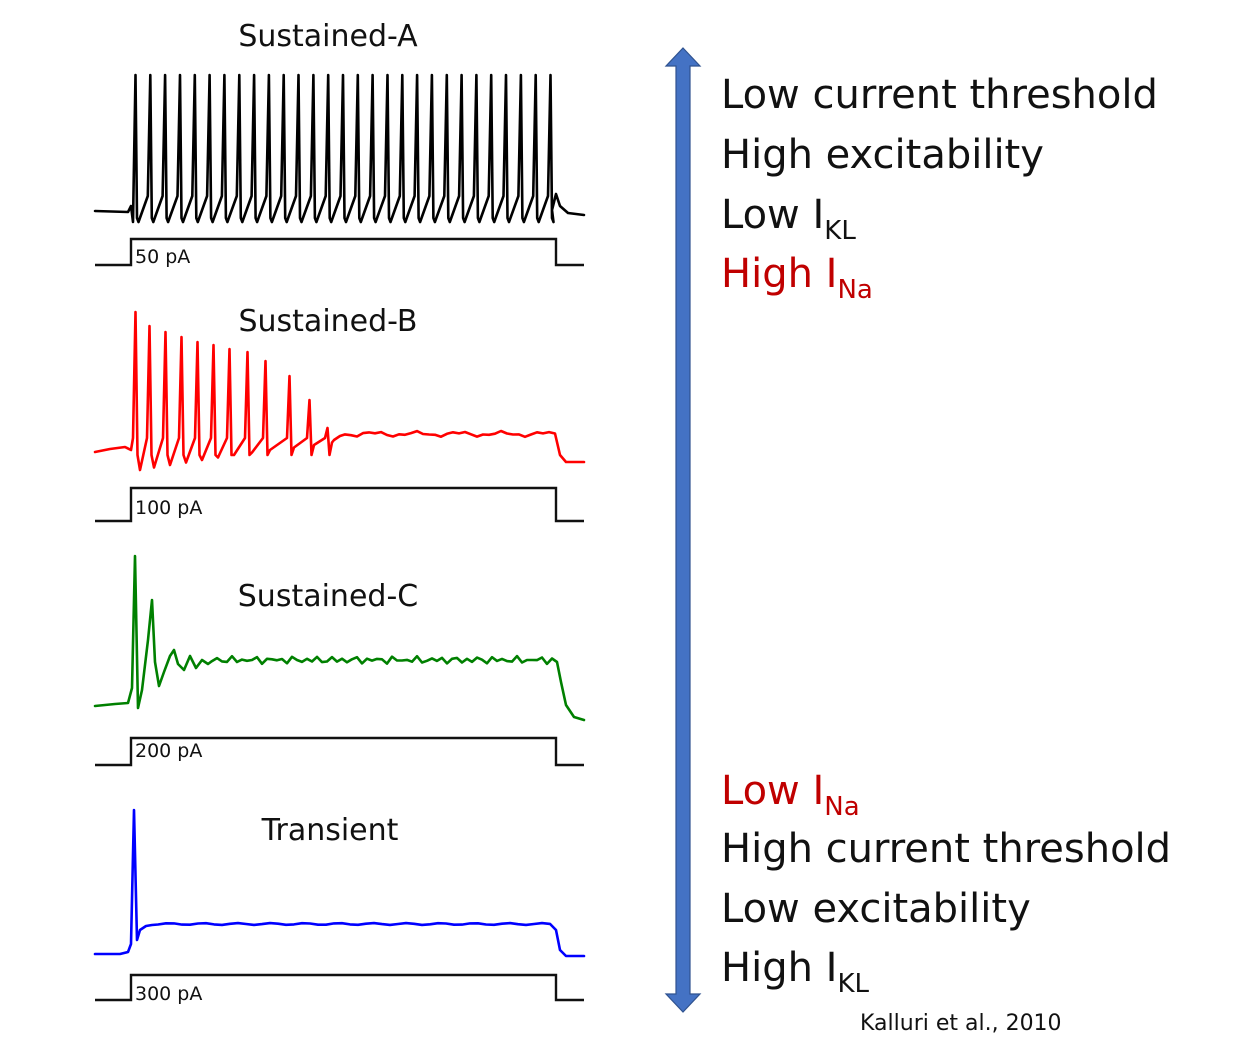 The width and height of the screenshot is (1238, 1055). What do you see at coordinates (327, 321) in the screenshot?
I see `panel-title: Sustained-B` at bounding box center [327, 321].